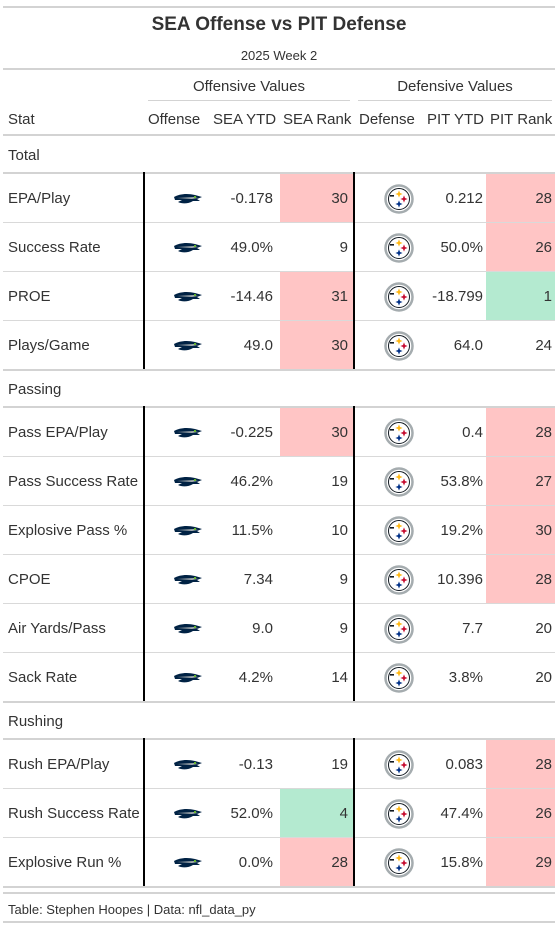  I want to click on sea-ytd-value: -0.225, so click(251, 432).